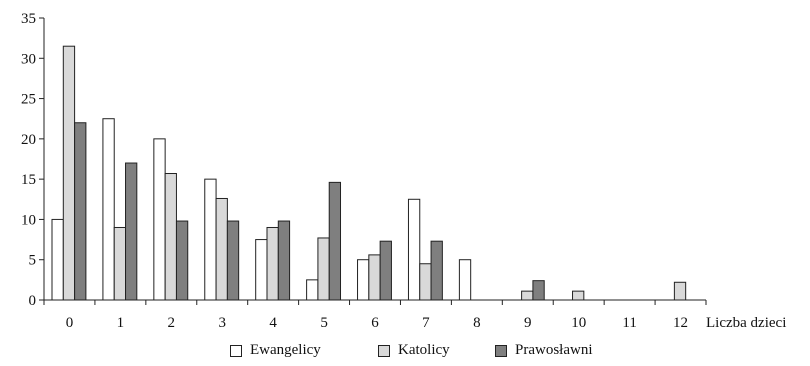 The height and width of the screenshot is (366, 810). What do you see at coordinates (172, 323) in the screenshot?
I see `x-tick-label: 2` at bounding box center [172, 323].